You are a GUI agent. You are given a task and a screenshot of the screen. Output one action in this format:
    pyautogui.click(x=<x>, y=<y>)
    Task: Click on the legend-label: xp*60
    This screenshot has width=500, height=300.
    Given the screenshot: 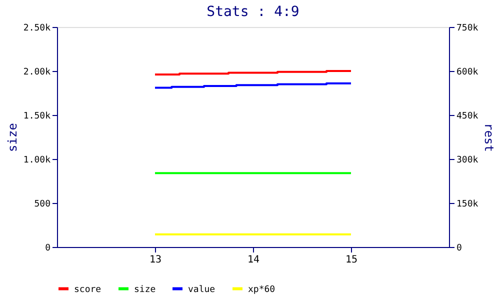 What is the action you would take?
    pyautogui.click(x=262, y=289)
    